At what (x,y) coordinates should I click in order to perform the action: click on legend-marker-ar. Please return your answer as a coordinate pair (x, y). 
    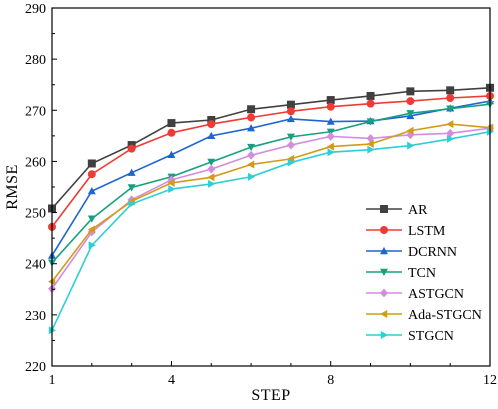
    Looking at the image, I should click on (384, 209).